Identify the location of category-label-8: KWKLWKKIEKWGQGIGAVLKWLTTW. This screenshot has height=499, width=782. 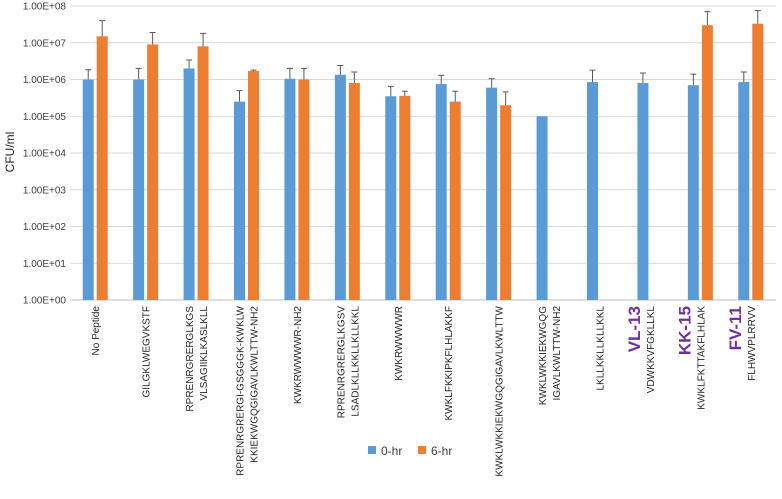
(500, 390).